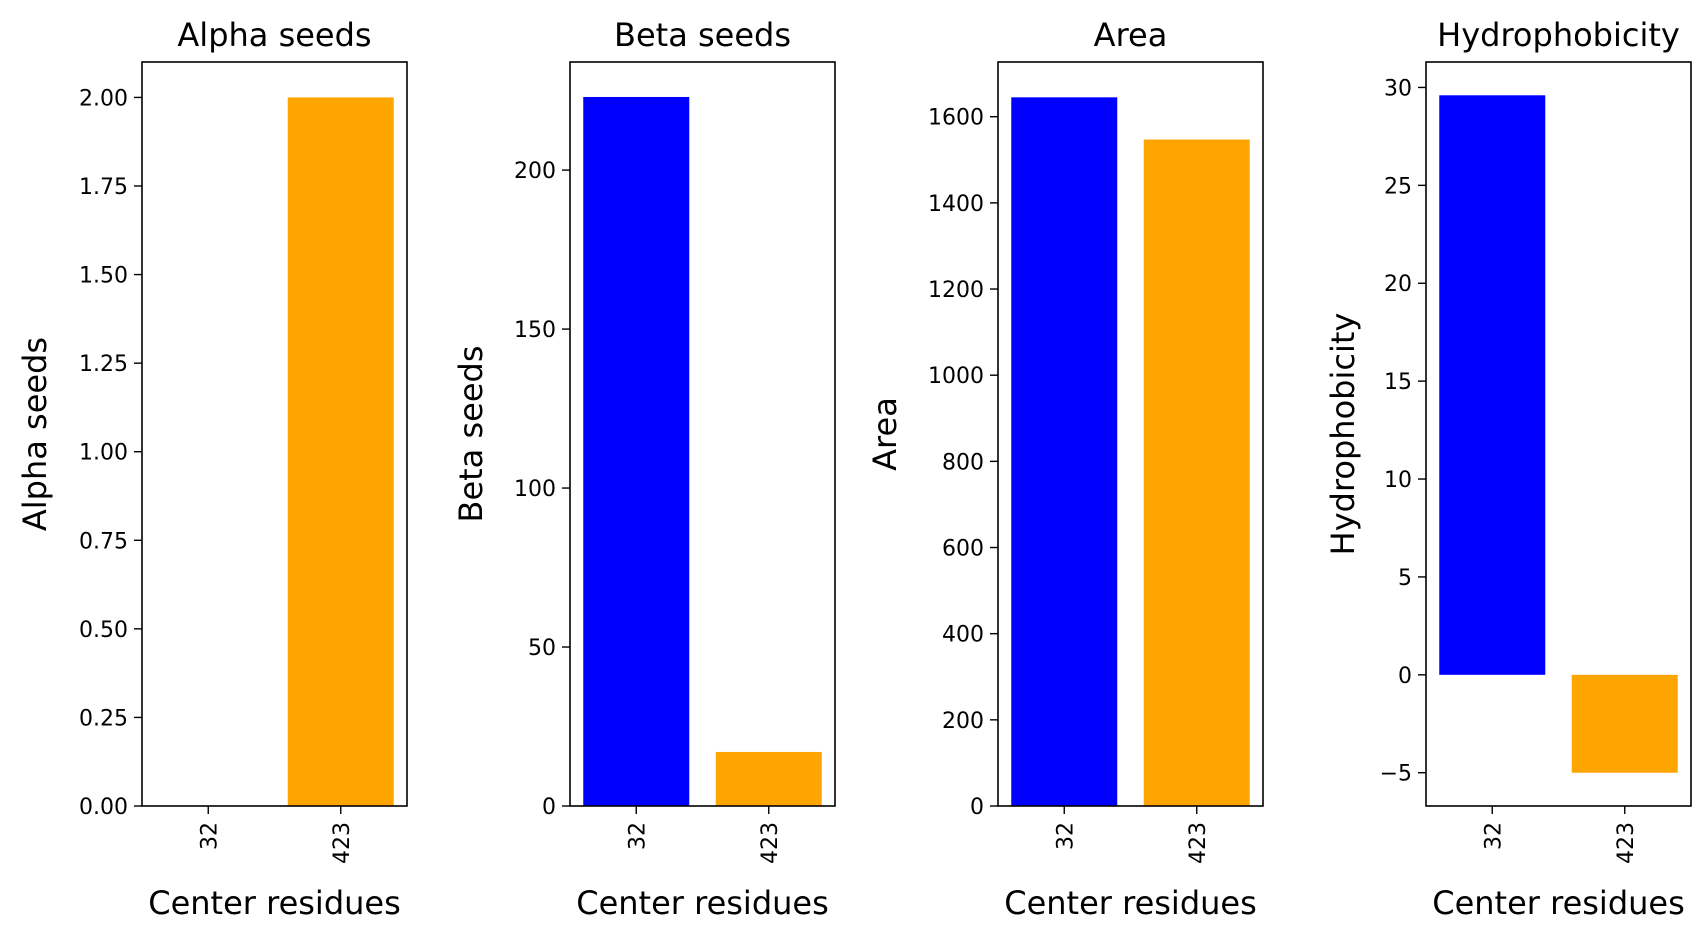 The height and width of the screenshot is (937, 1706). Describe the element at coordinates (103, 718) in the screenshot. I see `y-tick-label: 0.25` at that location.